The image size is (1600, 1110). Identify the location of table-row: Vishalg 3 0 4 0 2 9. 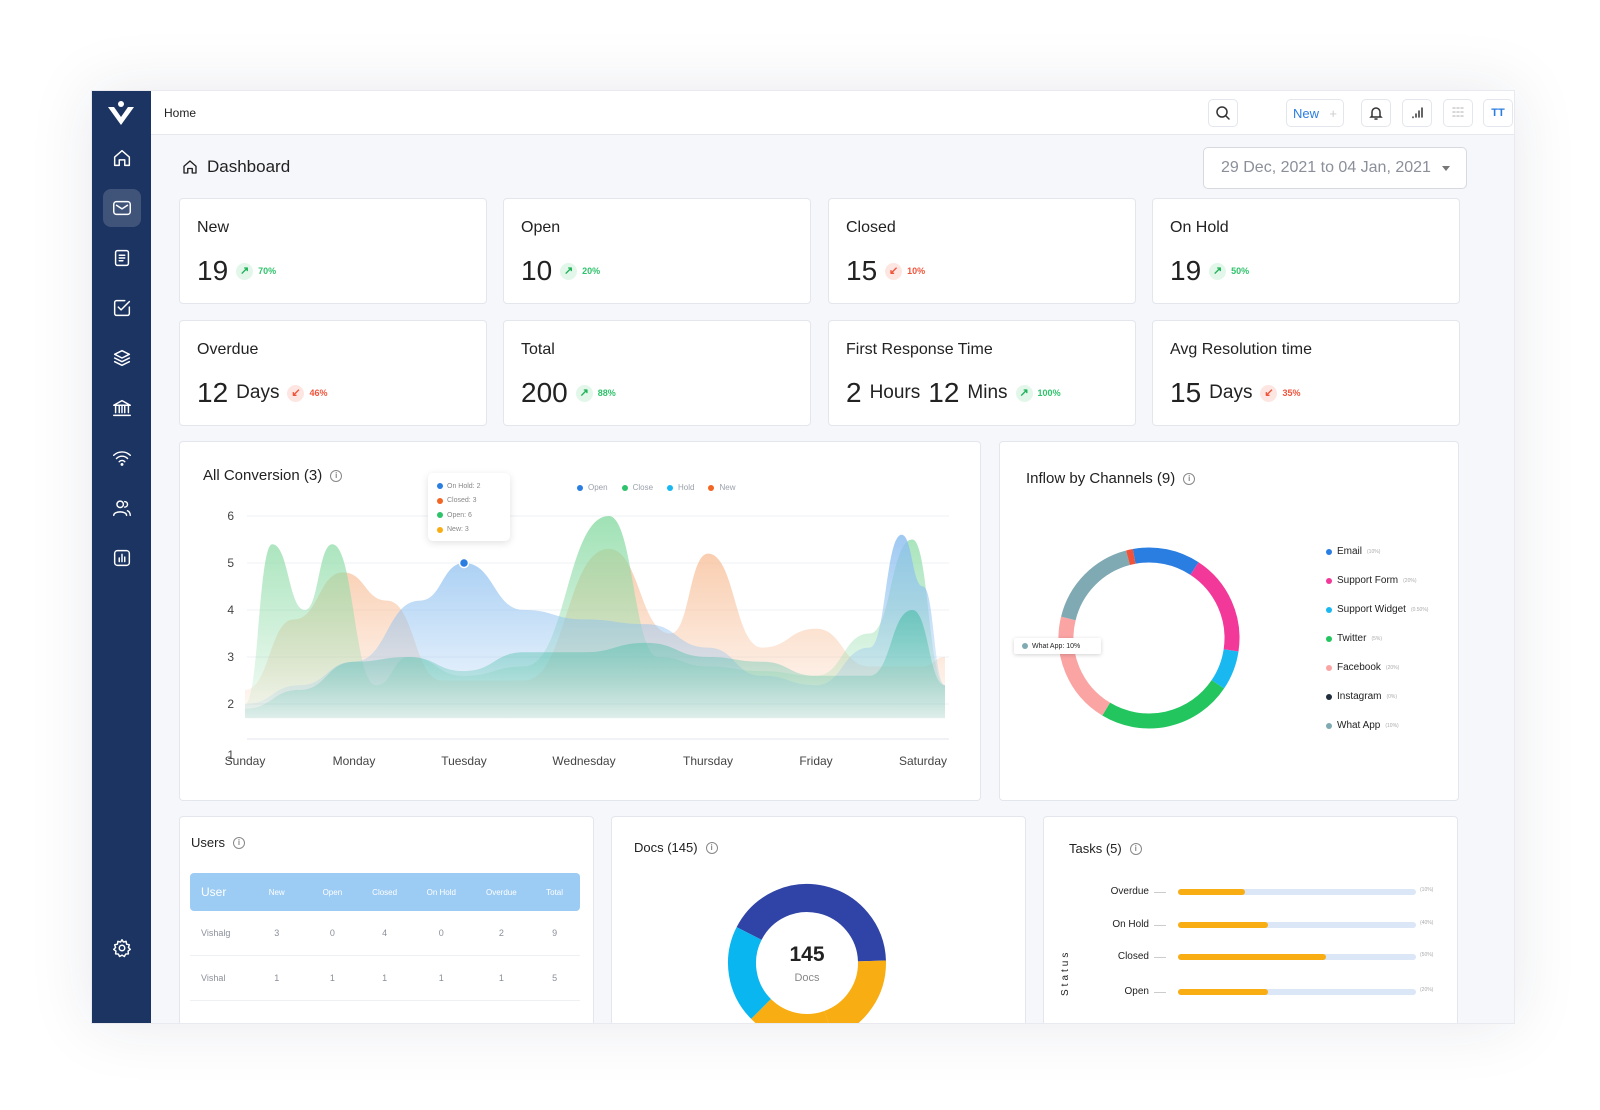
(385, 933).